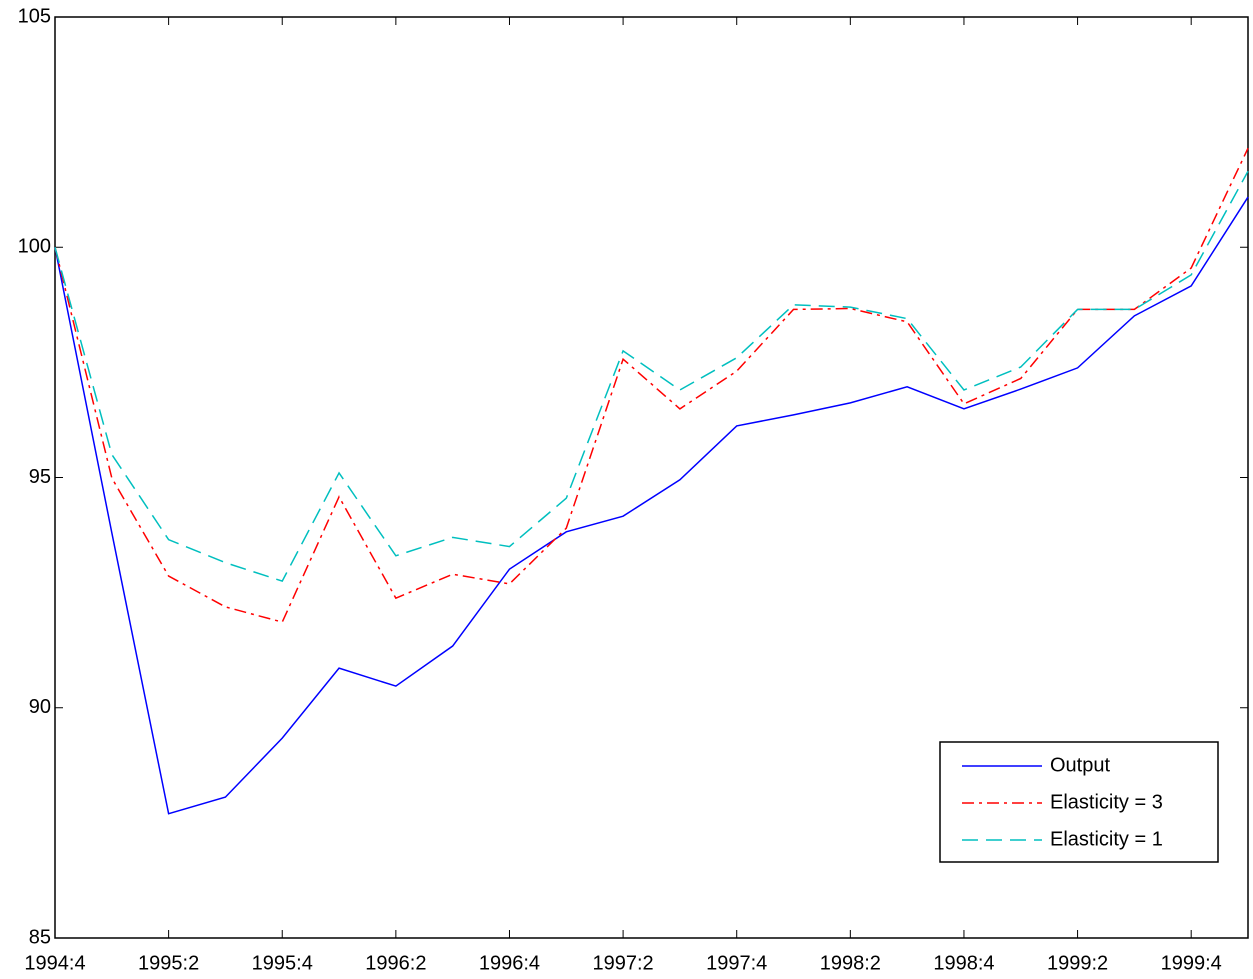  What do you see at coordinates (963, 963) in the screenshot?
I see `x-tick-label: 1998:4` at bounding box center [963, 963].